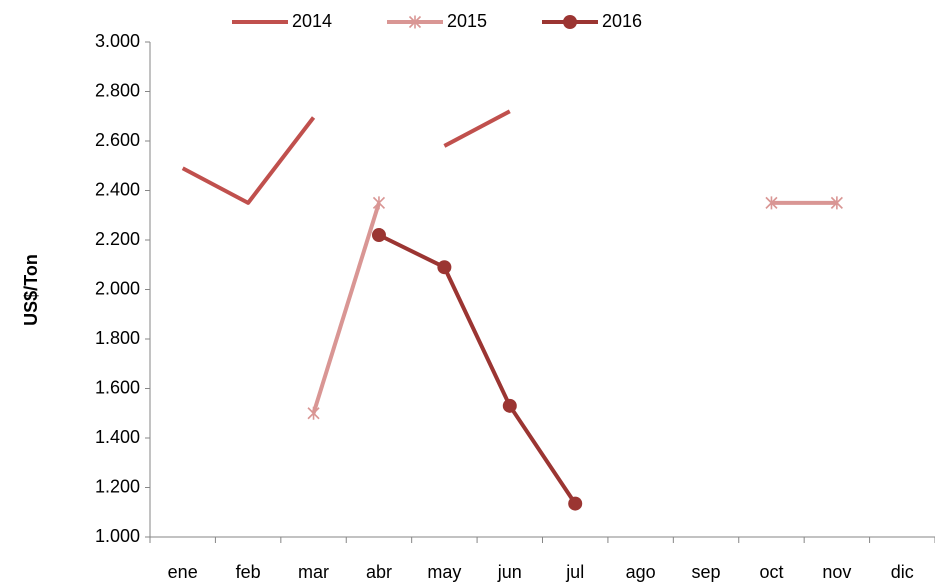 This screenshot has width=935, height=585. I want to click on y-tick-label: 1.400, so click(117, 437).